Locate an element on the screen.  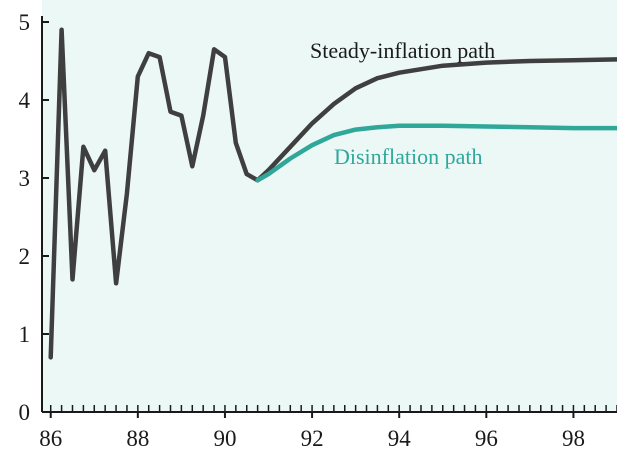
x-tick-label: 88 is located at coordinates (137, 438).